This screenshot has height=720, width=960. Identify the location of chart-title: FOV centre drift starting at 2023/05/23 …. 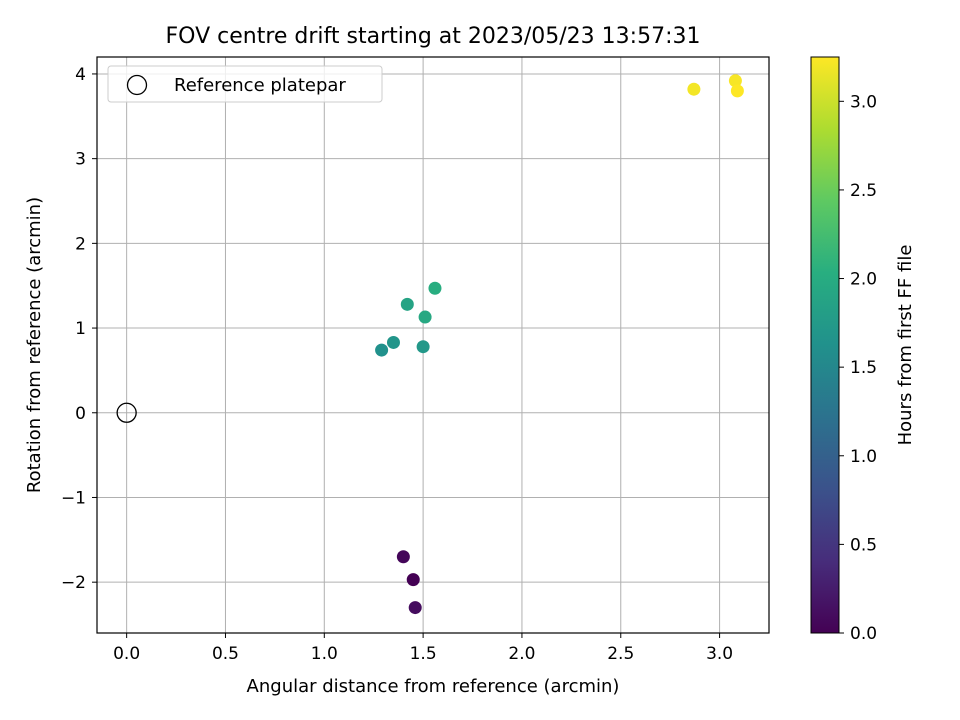
(433, 36).